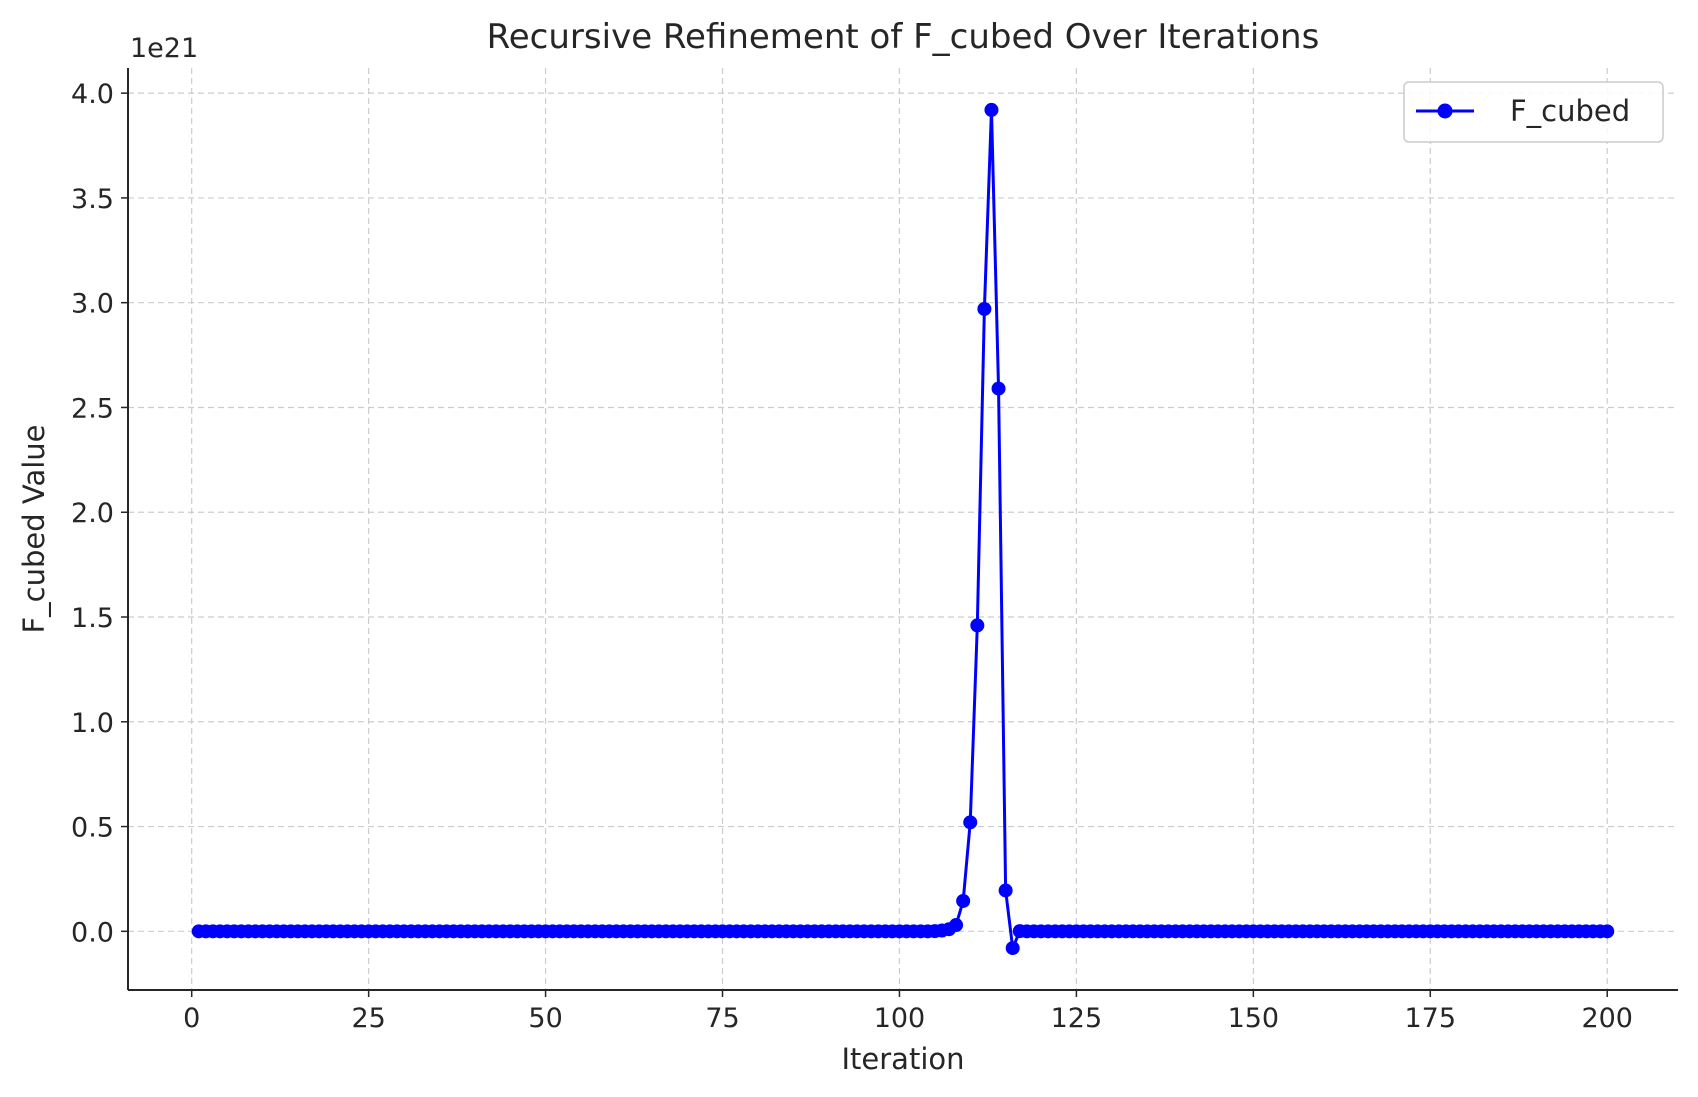  I want to click on y-tick-label: 1.5, so click(92, 618).